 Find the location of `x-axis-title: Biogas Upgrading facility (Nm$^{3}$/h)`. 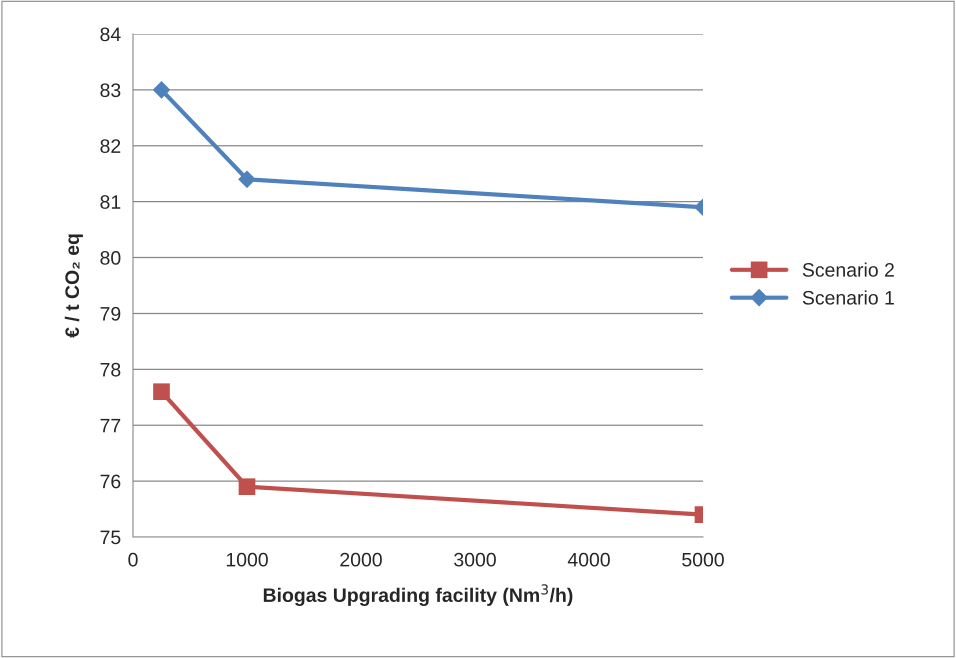

x-axis-title: Biogas Upgrading facility (Nm$^{3}$/h) is located at coordinates (418, 595).